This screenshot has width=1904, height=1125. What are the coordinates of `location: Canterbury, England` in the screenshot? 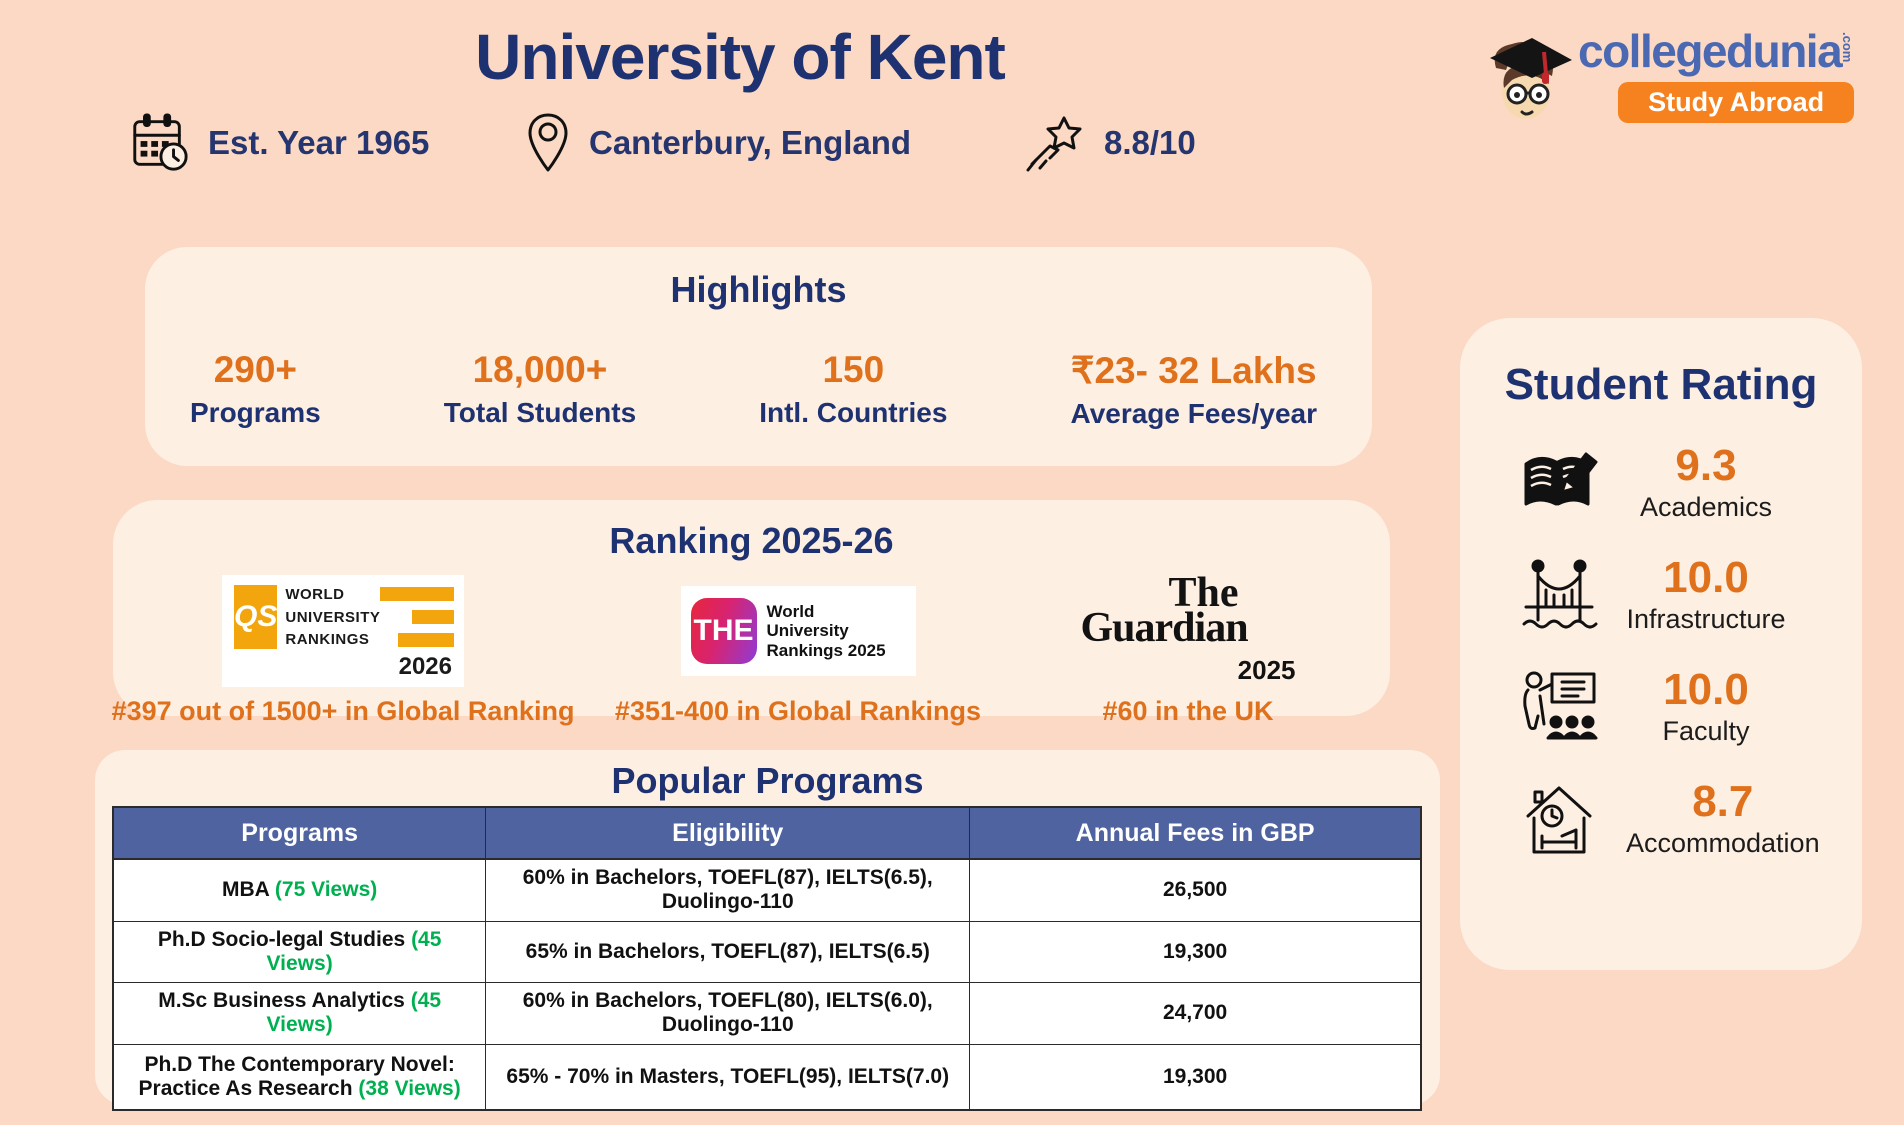 It's located at (718, 143).